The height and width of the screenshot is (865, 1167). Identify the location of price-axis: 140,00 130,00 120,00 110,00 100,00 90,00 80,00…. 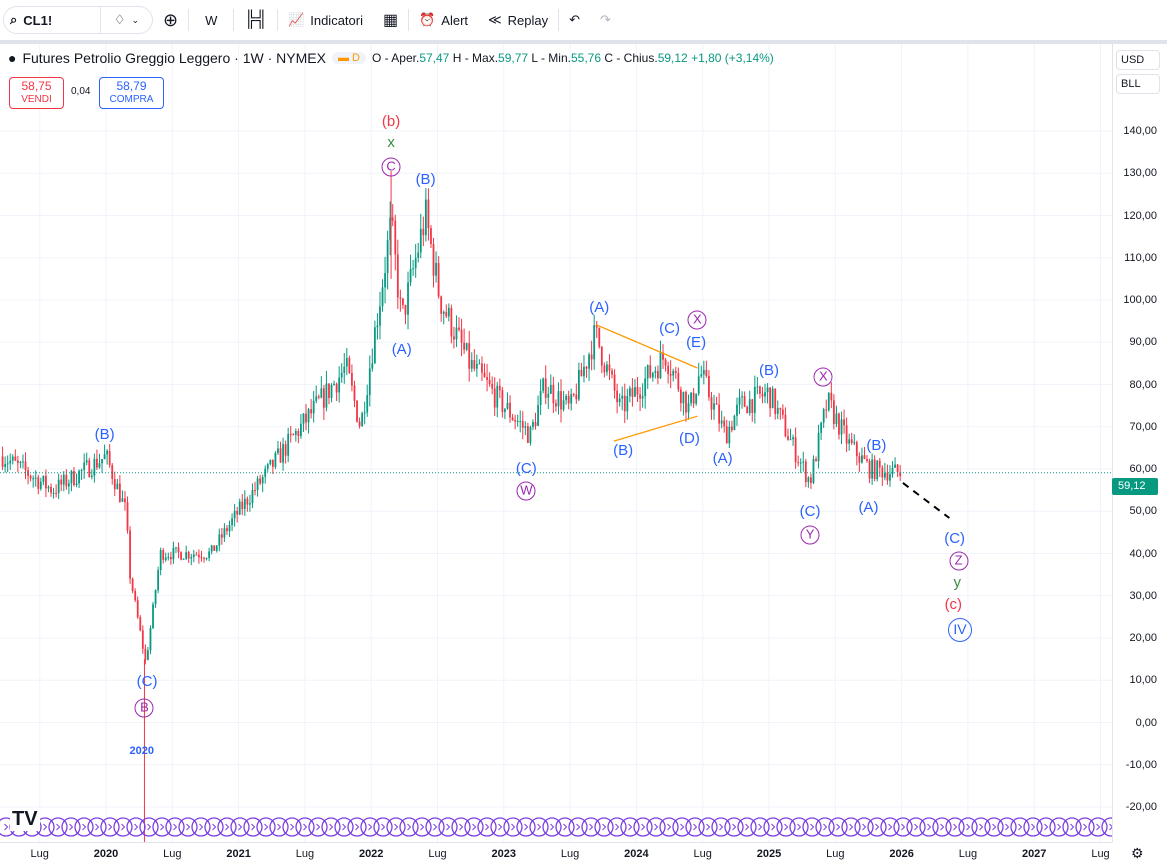
(1139, 443).